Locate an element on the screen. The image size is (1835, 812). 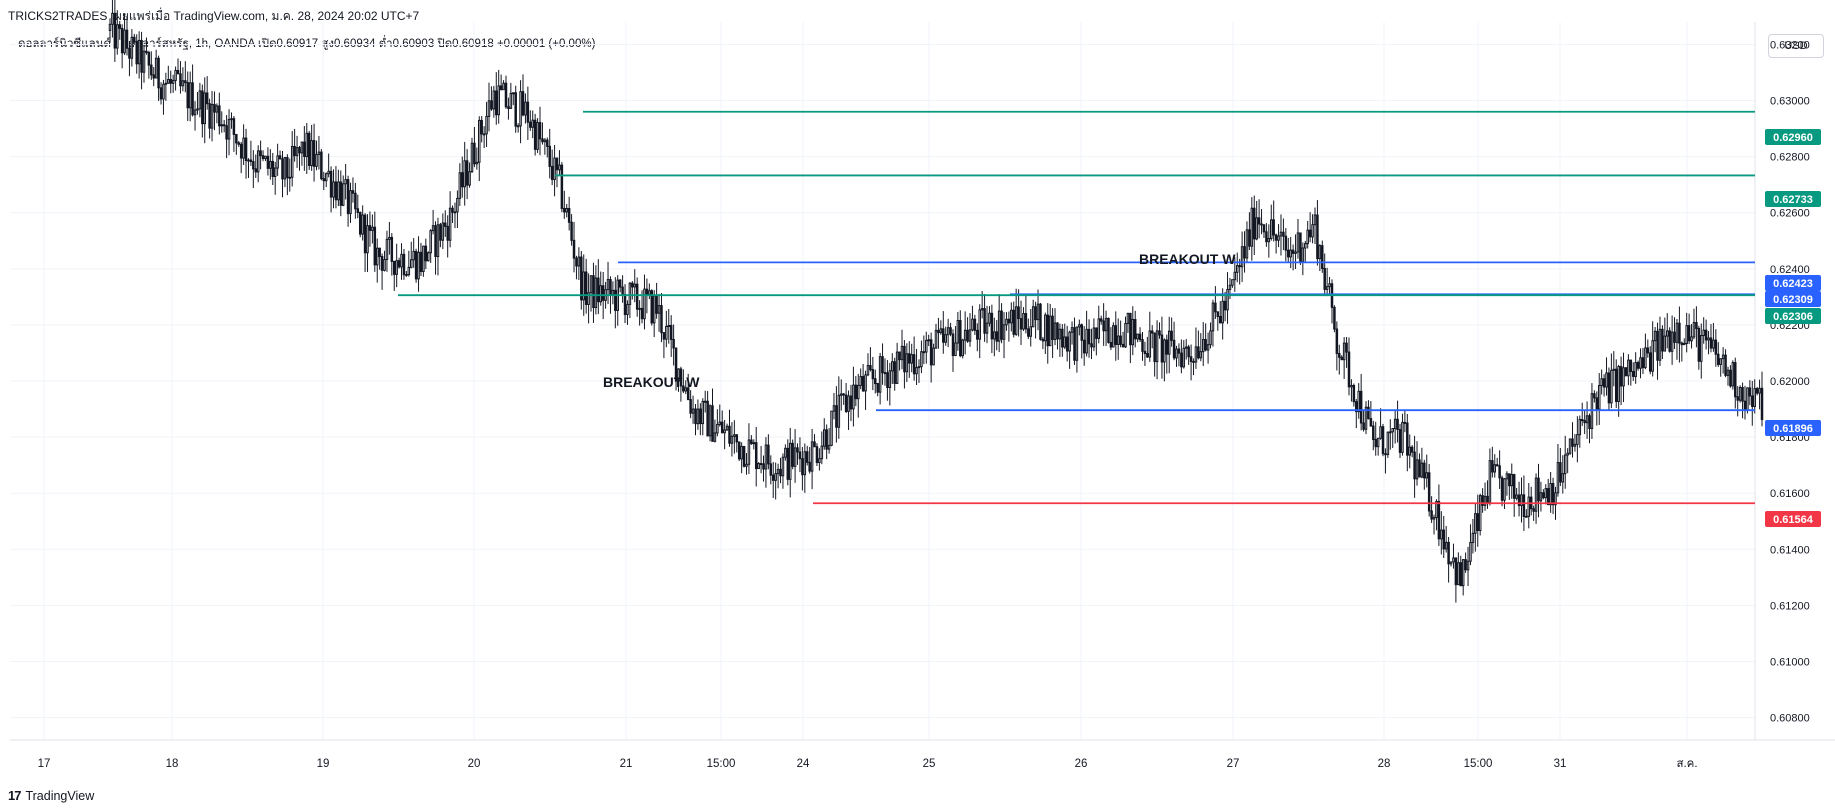
time-tick-label: ส.ค. is located at coordinates (1686, 764).